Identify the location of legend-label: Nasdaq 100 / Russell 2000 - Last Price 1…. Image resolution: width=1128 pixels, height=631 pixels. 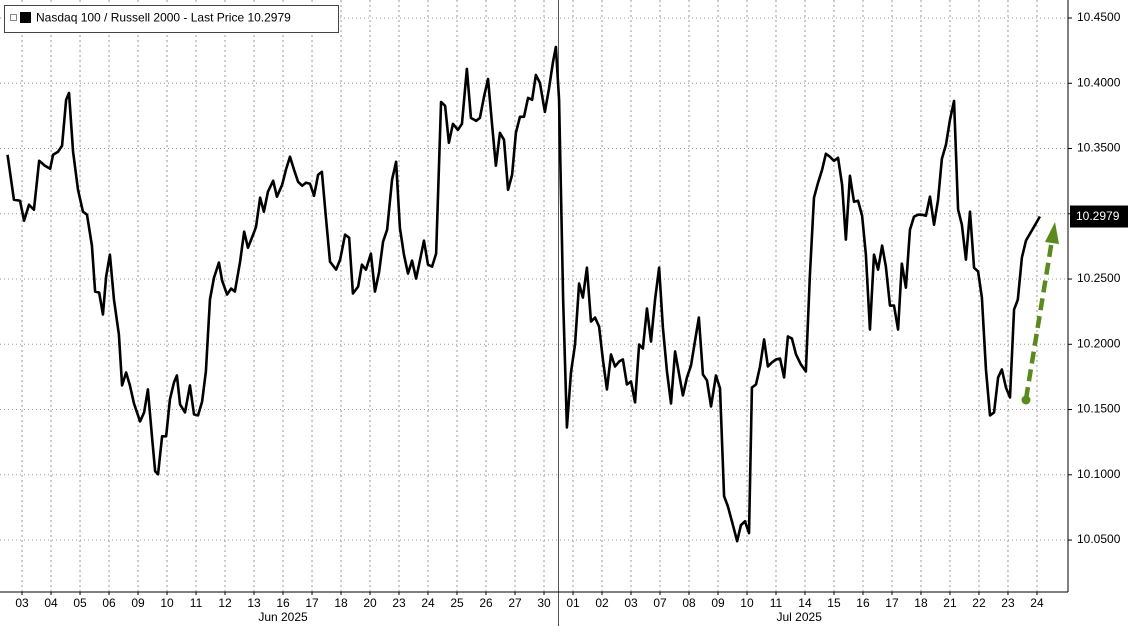
(163, 18).